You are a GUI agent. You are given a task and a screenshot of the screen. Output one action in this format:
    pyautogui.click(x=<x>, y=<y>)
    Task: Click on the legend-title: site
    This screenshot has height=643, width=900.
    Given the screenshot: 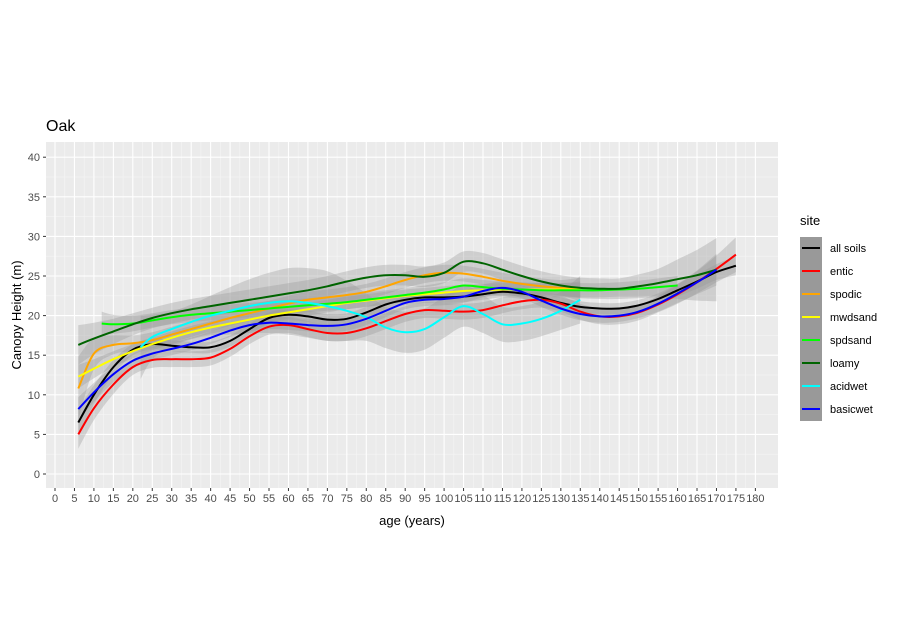 What is the action you would take?
    pyautogui.click(x=810, y=220)
    